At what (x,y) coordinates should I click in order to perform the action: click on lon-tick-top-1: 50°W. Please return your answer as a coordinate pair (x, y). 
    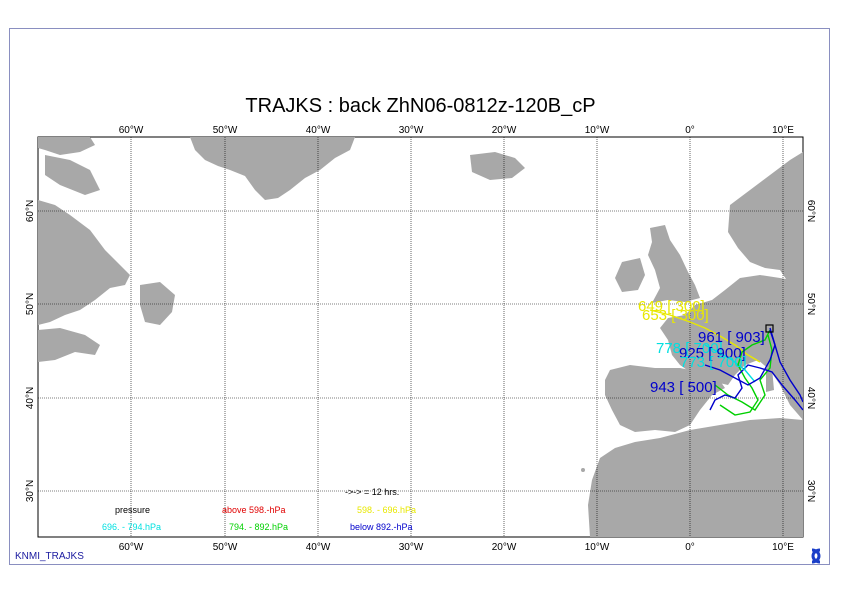
    Looking at the image, I should click on (225, 130).